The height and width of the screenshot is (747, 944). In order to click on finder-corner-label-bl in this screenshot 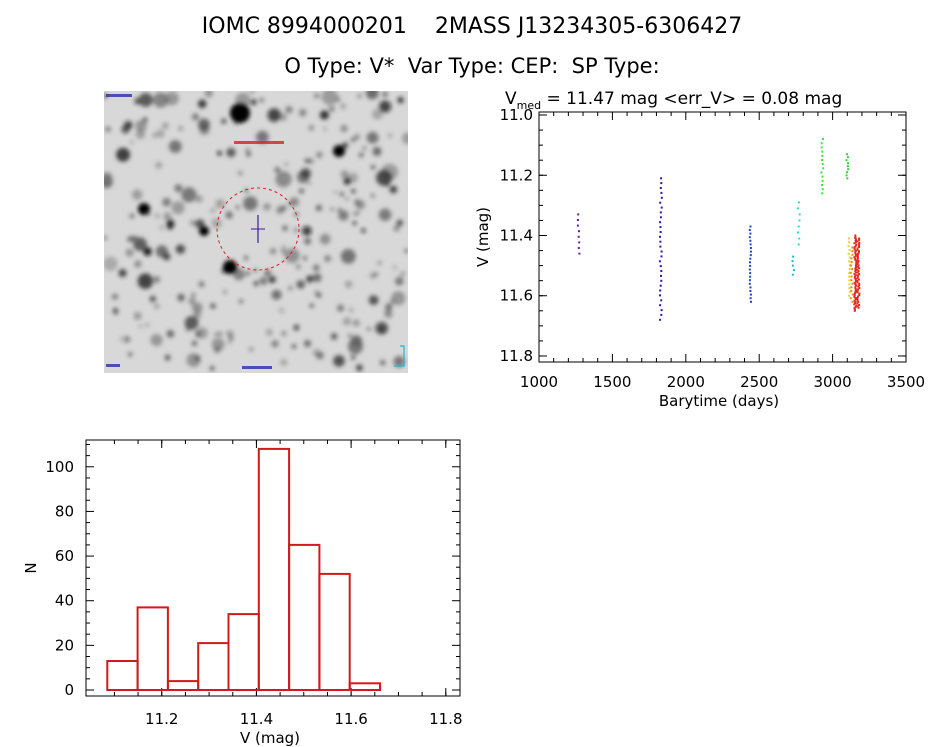, I will do `click(113, 365)`.